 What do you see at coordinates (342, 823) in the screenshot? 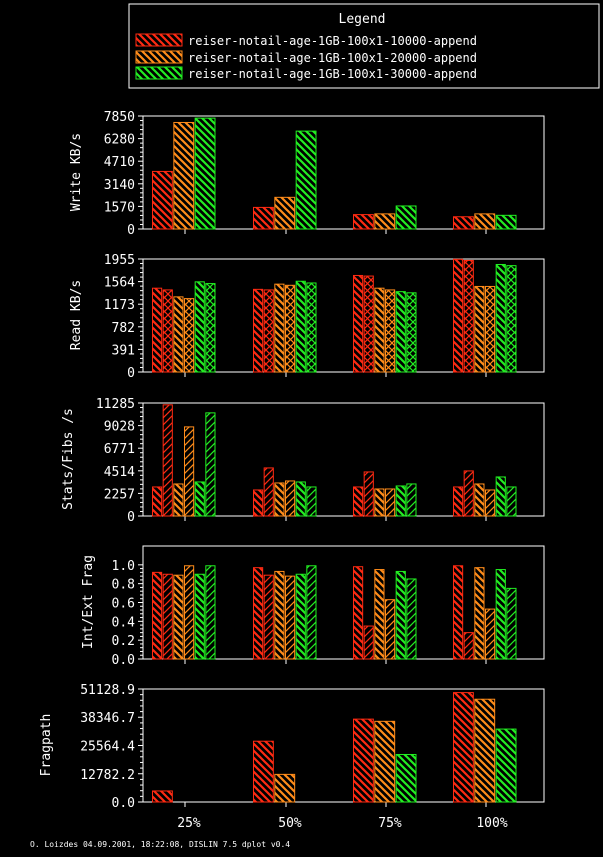
I see `x-axis-labels: 25% 50% 75% 100%` at bounding box center [342, 823].